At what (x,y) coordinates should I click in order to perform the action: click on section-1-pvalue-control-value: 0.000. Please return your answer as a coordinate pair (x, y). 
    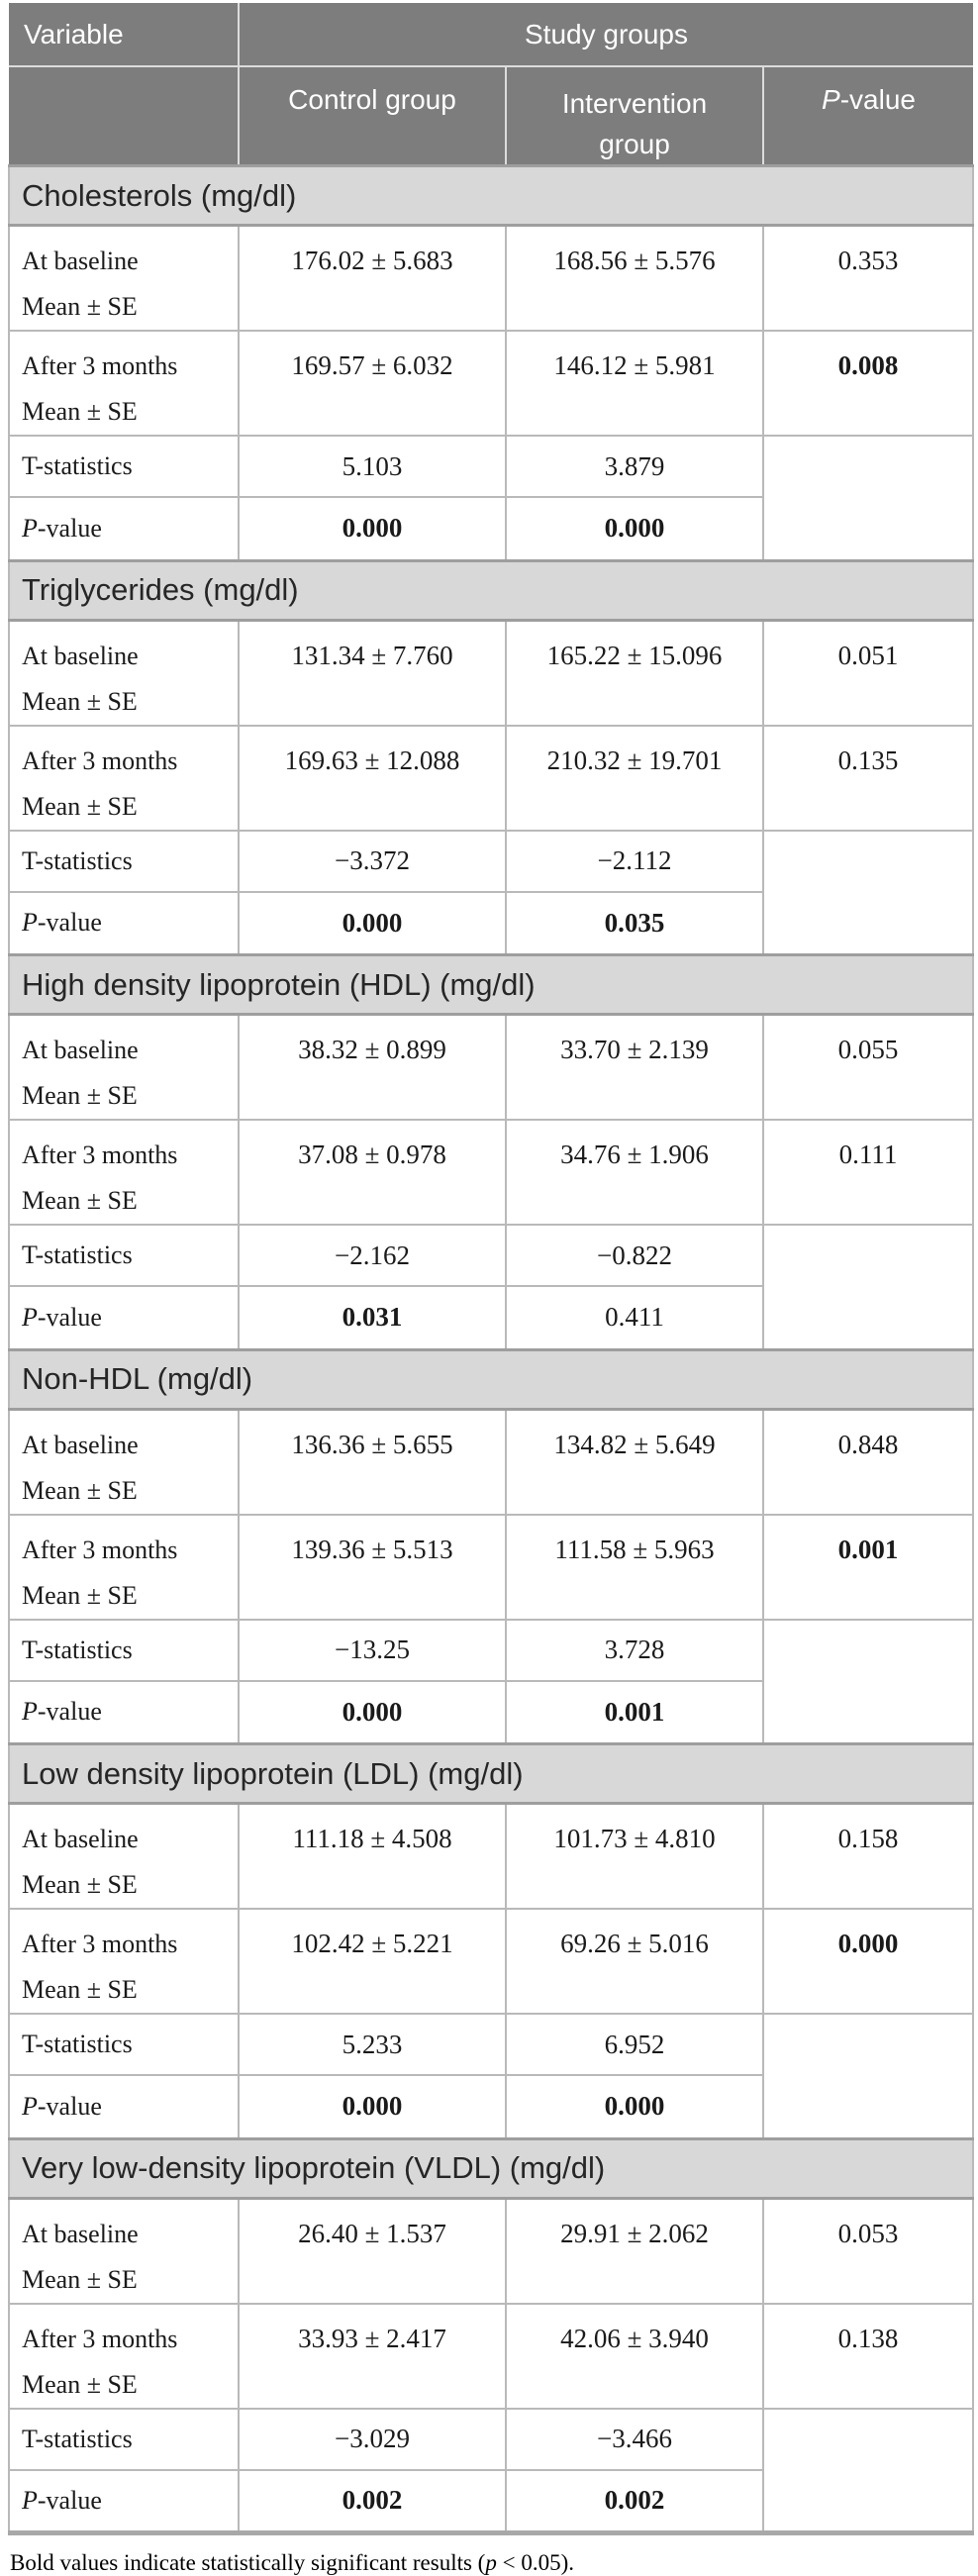
    Looking at the image, I should click on (372, 529).